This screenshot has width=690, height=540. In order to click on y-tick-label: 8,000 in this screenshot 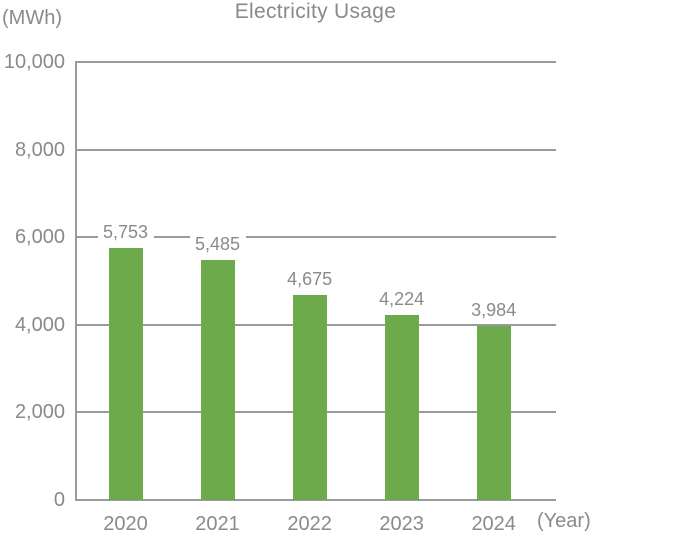, I will do `click(39, 149)`.